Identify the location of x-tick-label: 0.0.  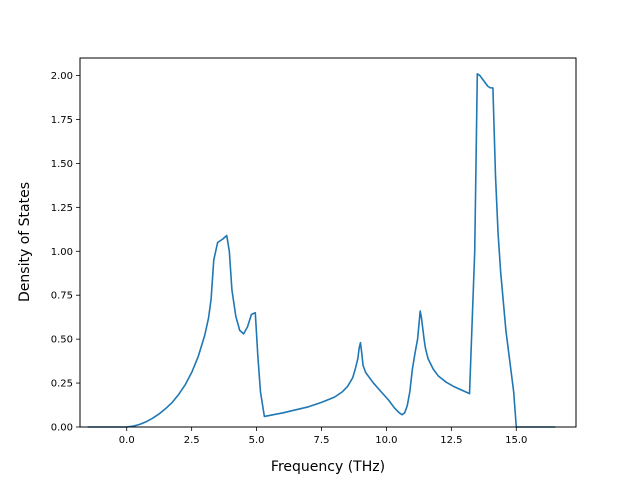
(127, 440).